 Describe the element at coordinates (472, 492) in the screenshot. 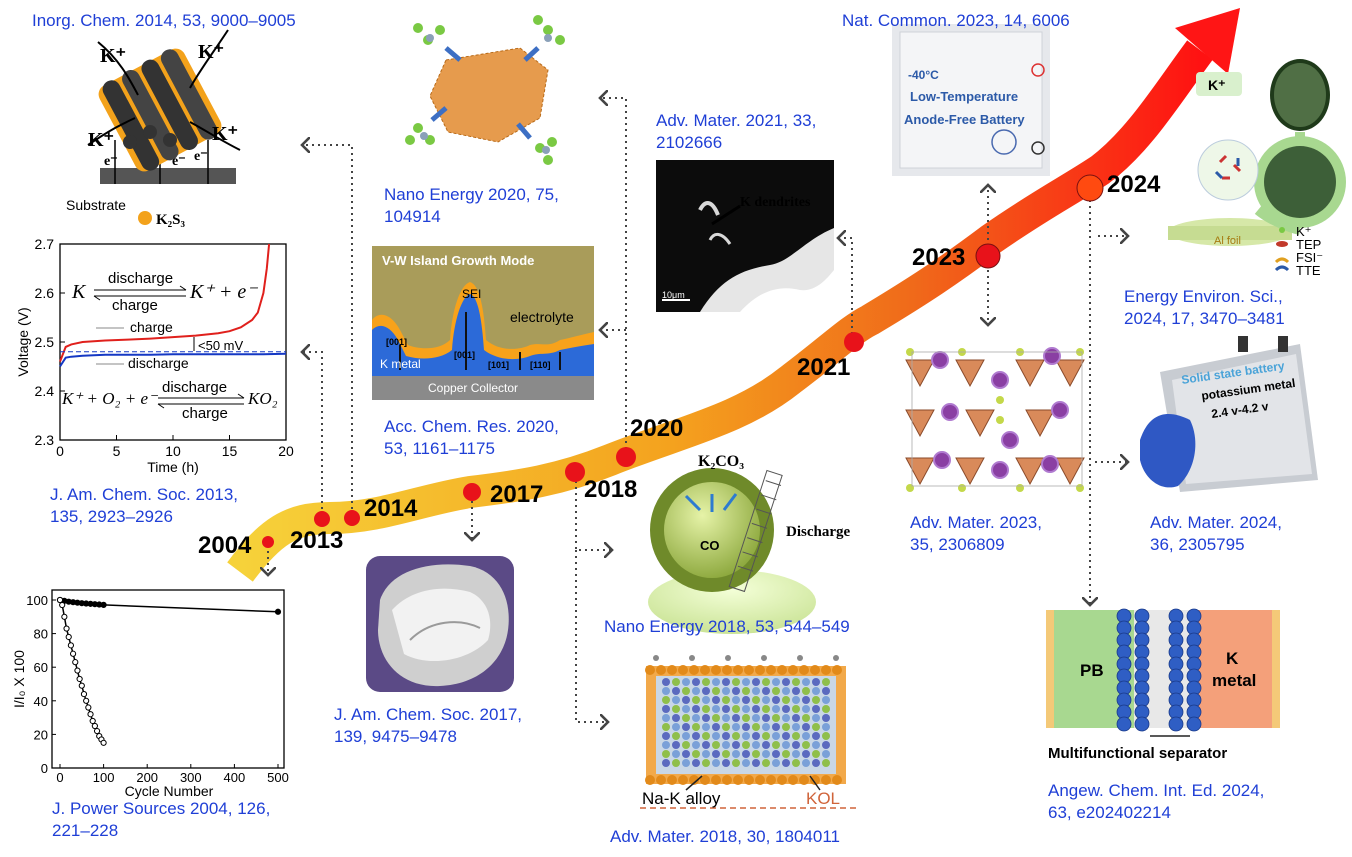

I see `node-2017` at that location.